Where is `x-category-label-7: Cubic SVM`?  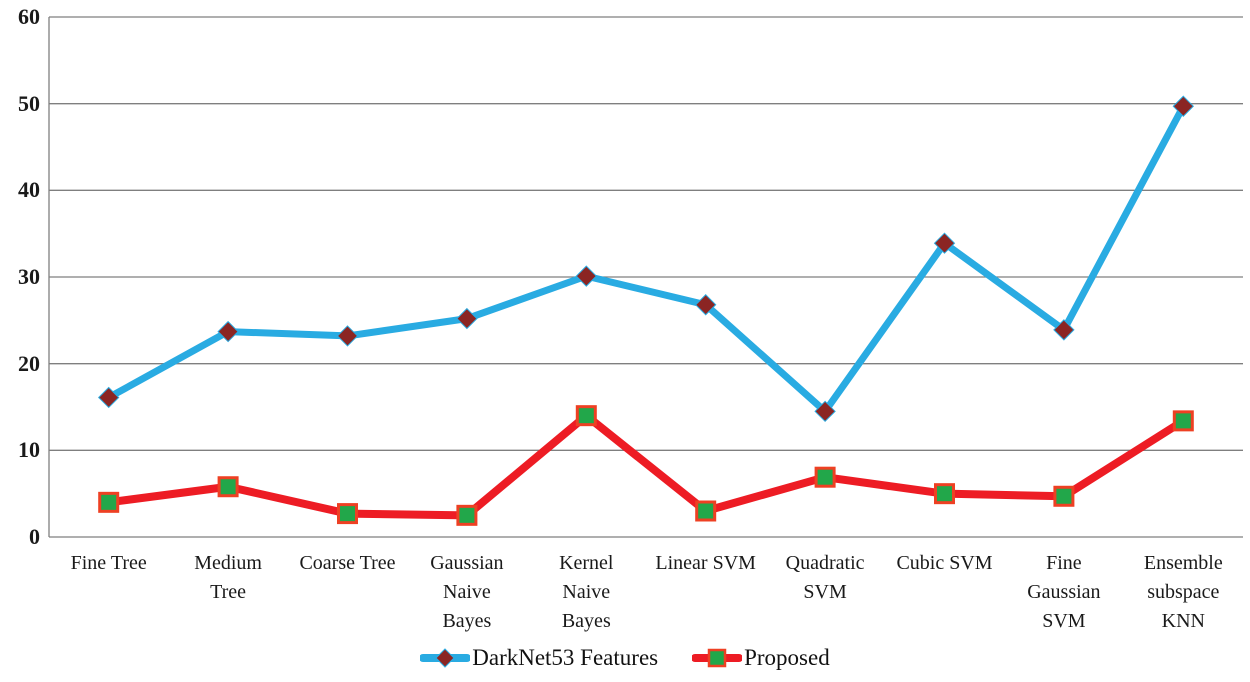 x-category-label-7: Cubic SVM is located at coordinates (944, 563).